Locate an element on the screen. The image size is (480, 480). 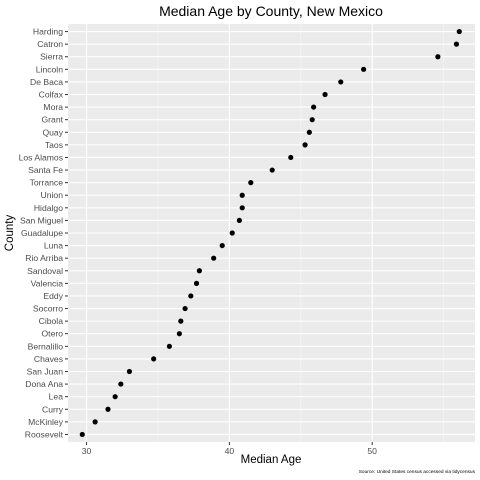
y-tick-label: Guadalupe is located at coordinates (42, 233).